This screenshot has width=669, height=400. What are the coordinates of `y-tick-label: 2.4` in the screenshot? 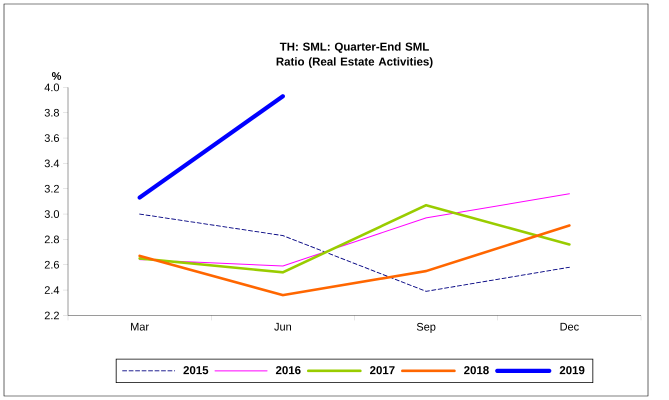 It's located at (52, 290).